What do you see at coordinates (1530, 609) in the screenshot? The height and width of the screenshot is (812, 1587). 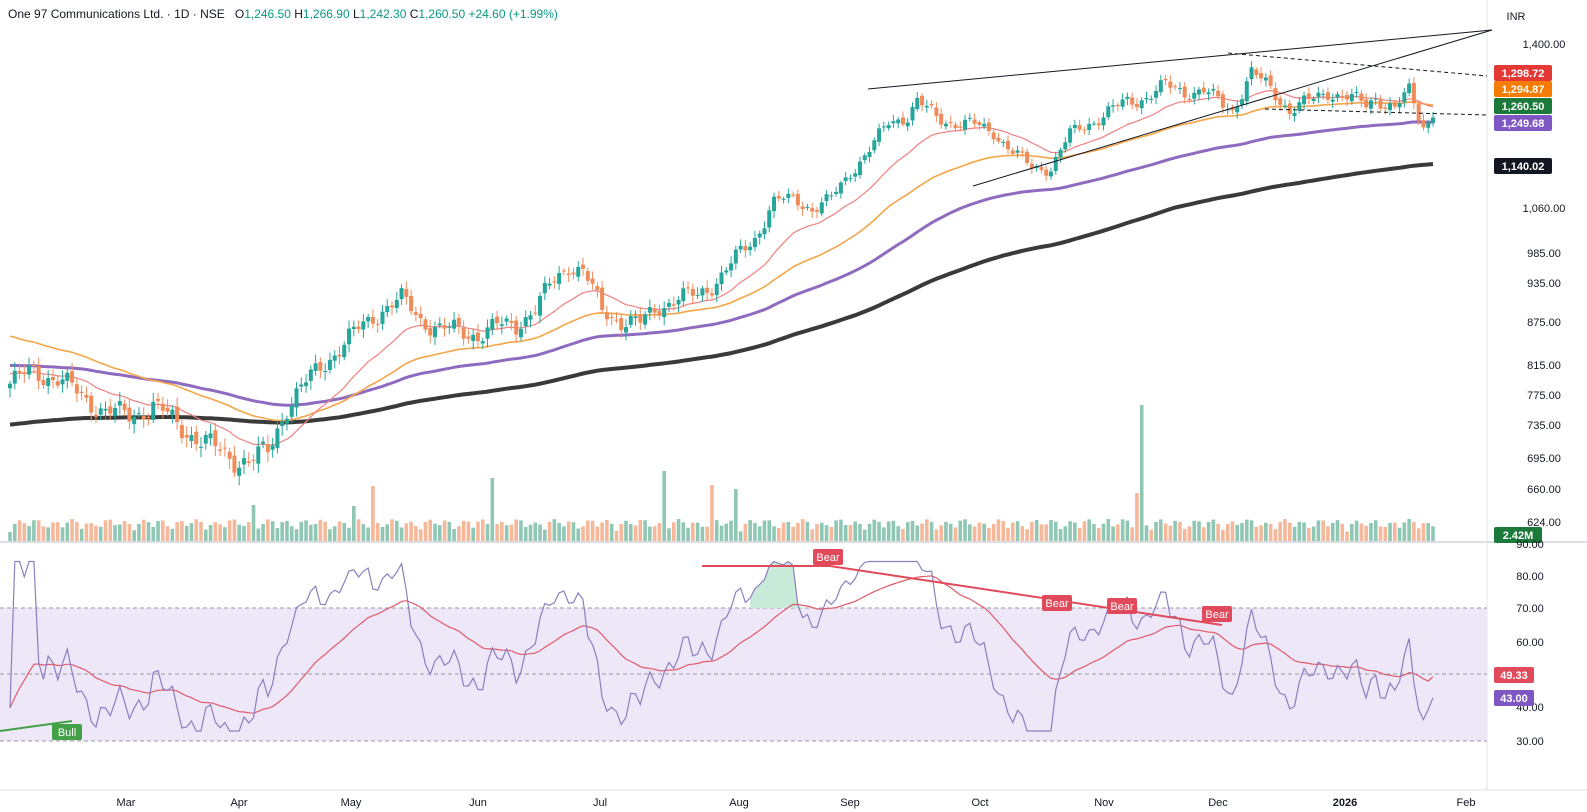 I see `rsi-axis-tick: 70.00` at bounding box center [1530, 609].